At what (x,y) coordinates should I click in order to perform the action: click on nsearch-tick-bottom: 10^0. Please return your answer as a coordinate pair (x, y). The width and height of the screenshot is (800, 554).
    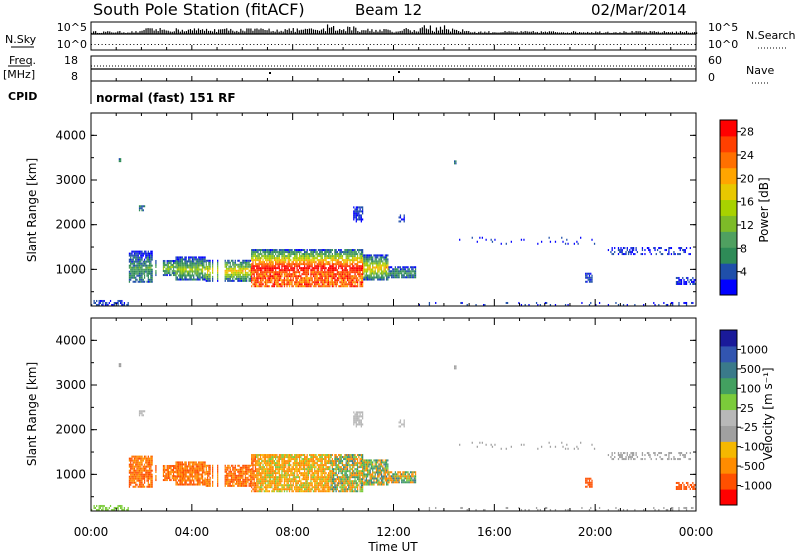
    Looking at the image, I should click on (723, 44).